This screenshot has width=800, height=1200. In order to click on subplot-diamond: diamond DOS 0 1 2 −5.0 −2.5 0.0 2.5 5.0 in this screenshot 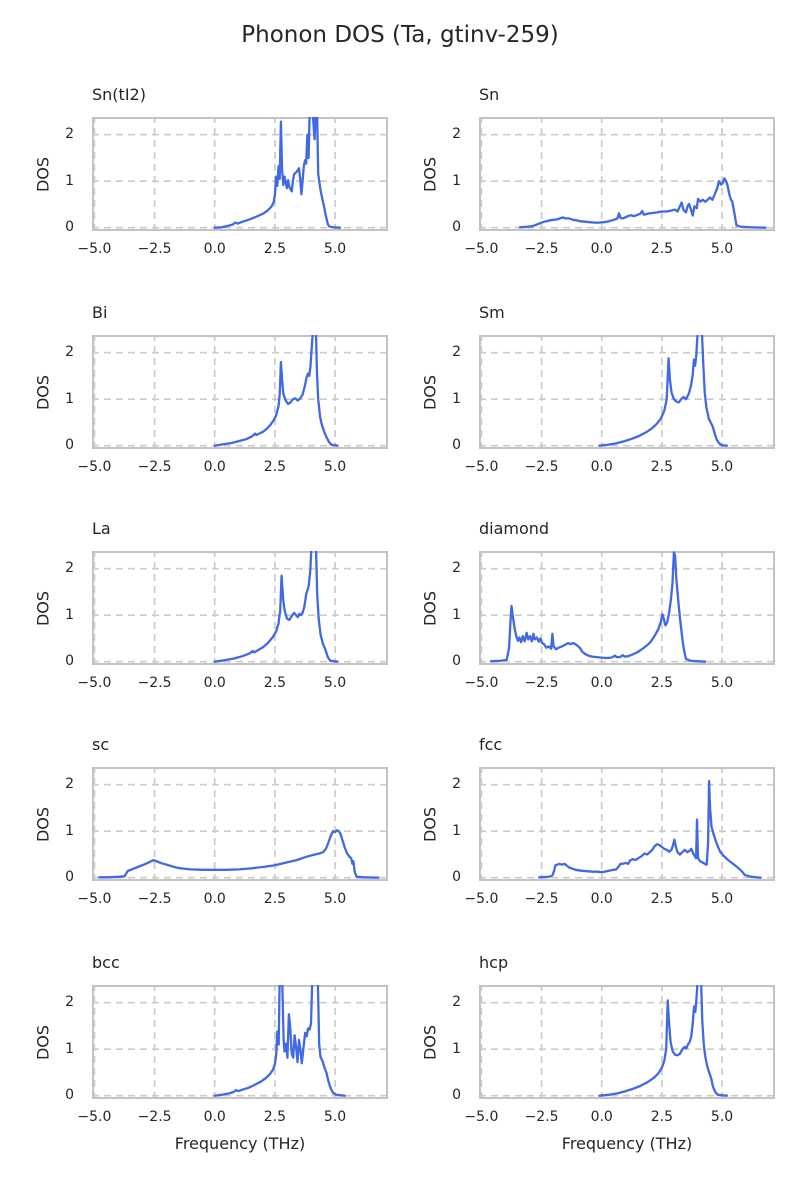, I will do `click(584, 626)`.